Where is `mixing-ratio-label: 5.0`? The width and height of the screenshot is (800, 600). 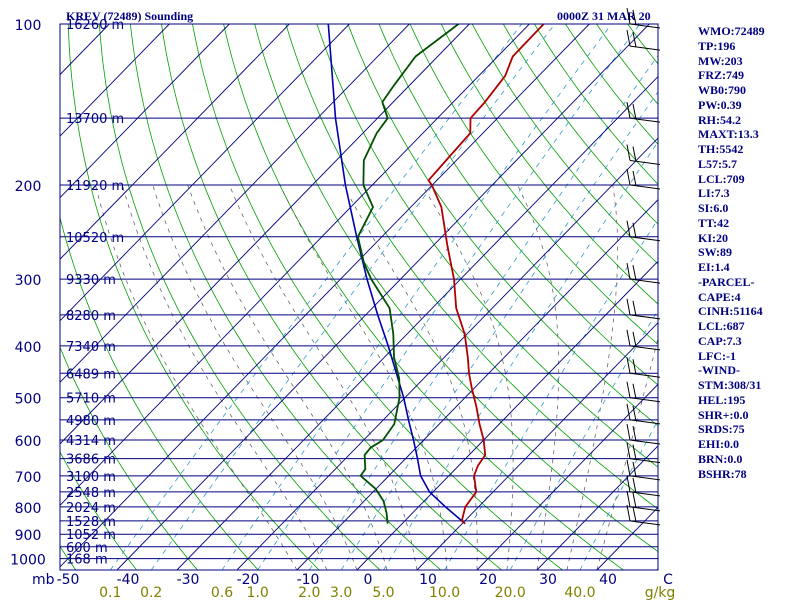 mixing-ratio-label: 5.0 is located at coordinates (383, 592).